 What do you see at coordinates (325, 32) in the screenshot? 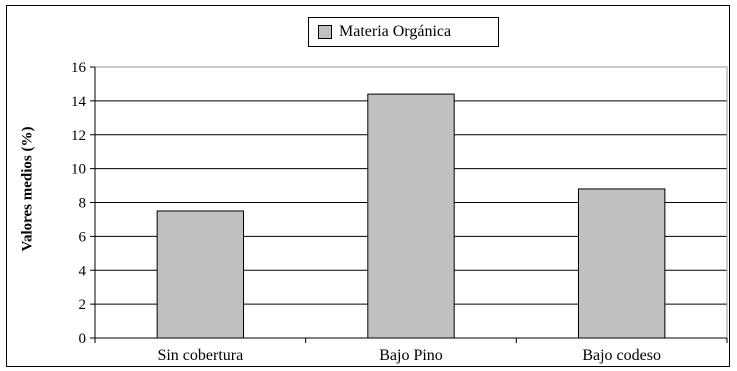
I see `legend-swatch` at bounding box center [325, 32].